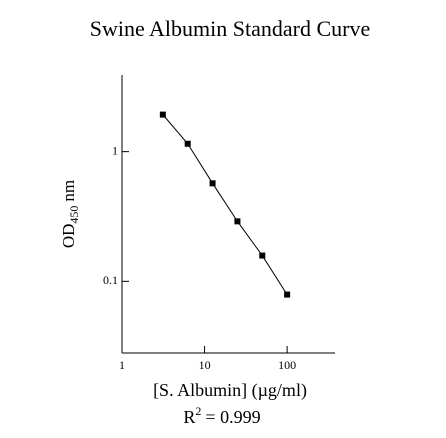 The height and width of the screenshot is (438, 446). Describe the element at coordinates (115, 150) in the screenshot. I see `y-tick-label: 1` at that location.